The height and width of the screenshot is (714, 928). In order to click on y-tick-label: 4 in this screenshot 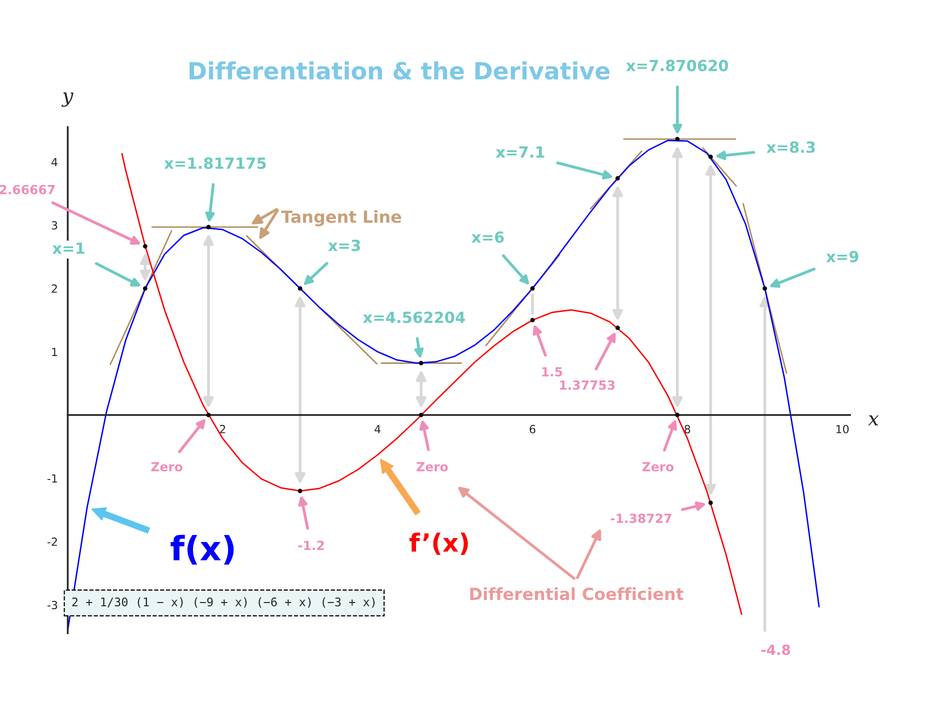, I will do `click(54, 162)`.